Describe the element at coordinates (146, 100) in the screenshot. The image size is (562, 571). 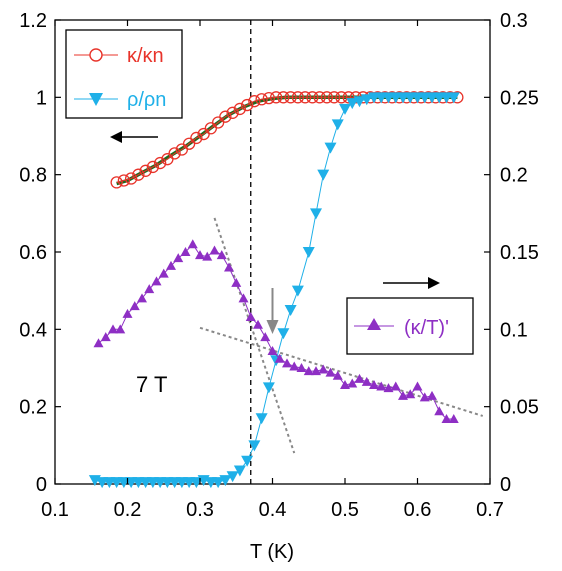
I see `legend-rho-label: ρ/ρn` at that location.